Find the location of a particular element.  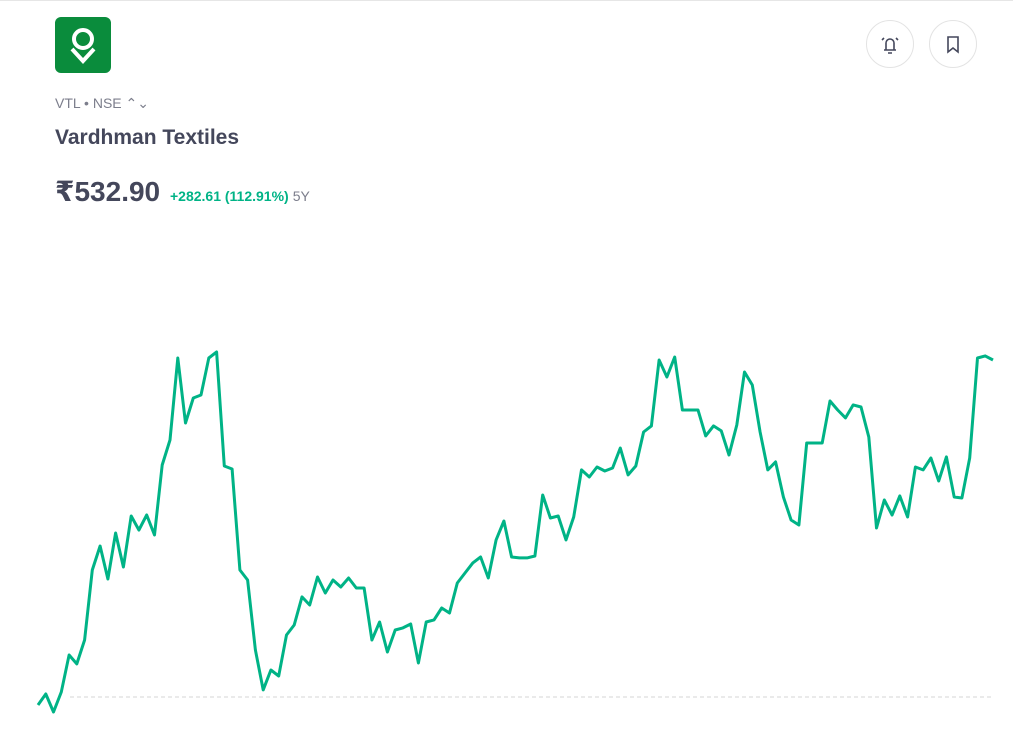

change: +282.61 (112.91%) is located at coordinates (229, 196).